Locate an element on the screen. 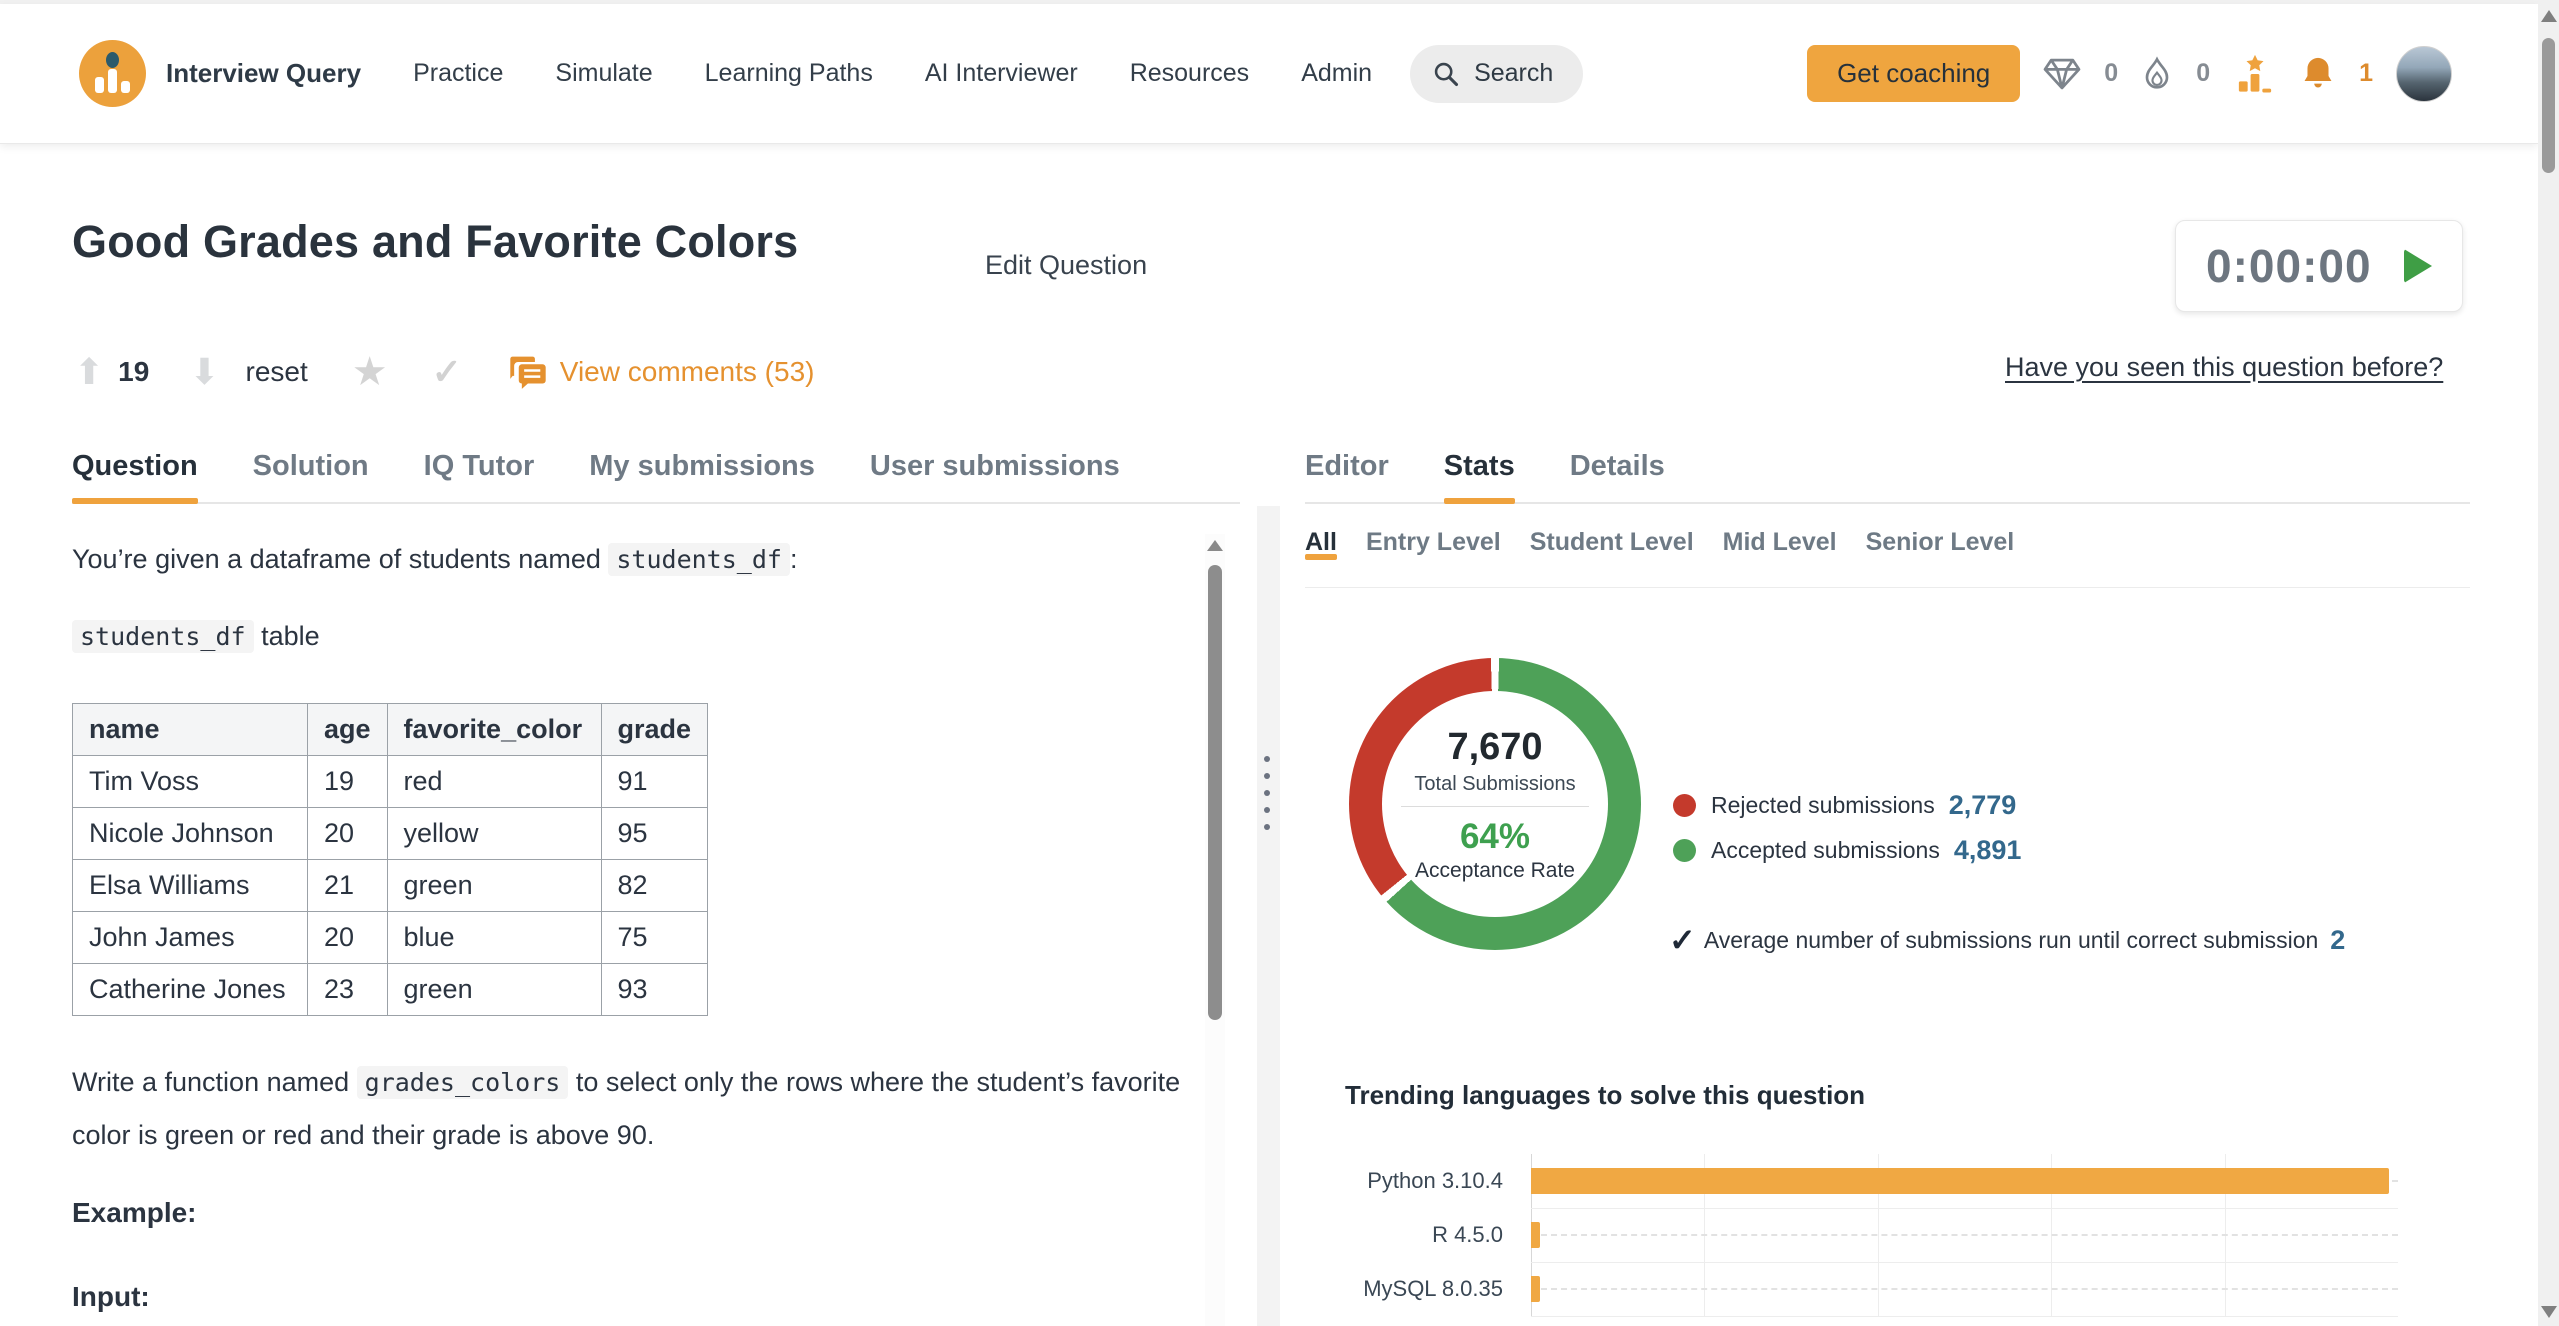 The image size is (2559, 1326). view-comments-link: View comments (53) is located at coordinates (687, 371).